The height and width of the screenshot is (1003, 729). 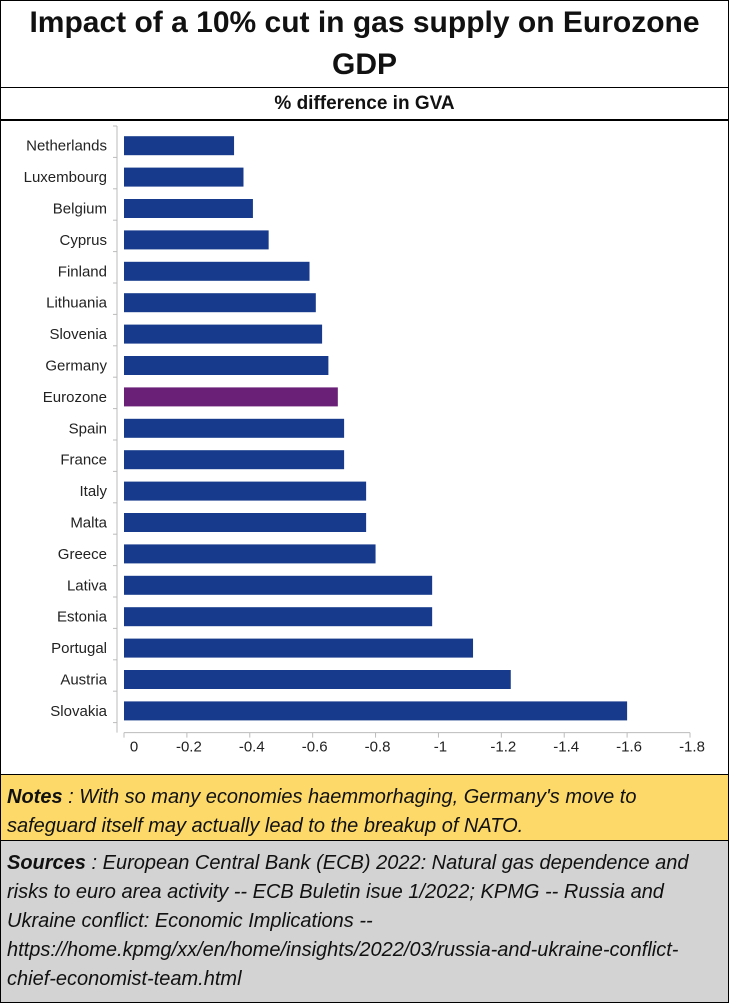 What do you see at coordinates (188, 208) in the screenshot?
I see `bar-belgium` at bounding box center [188, 208].